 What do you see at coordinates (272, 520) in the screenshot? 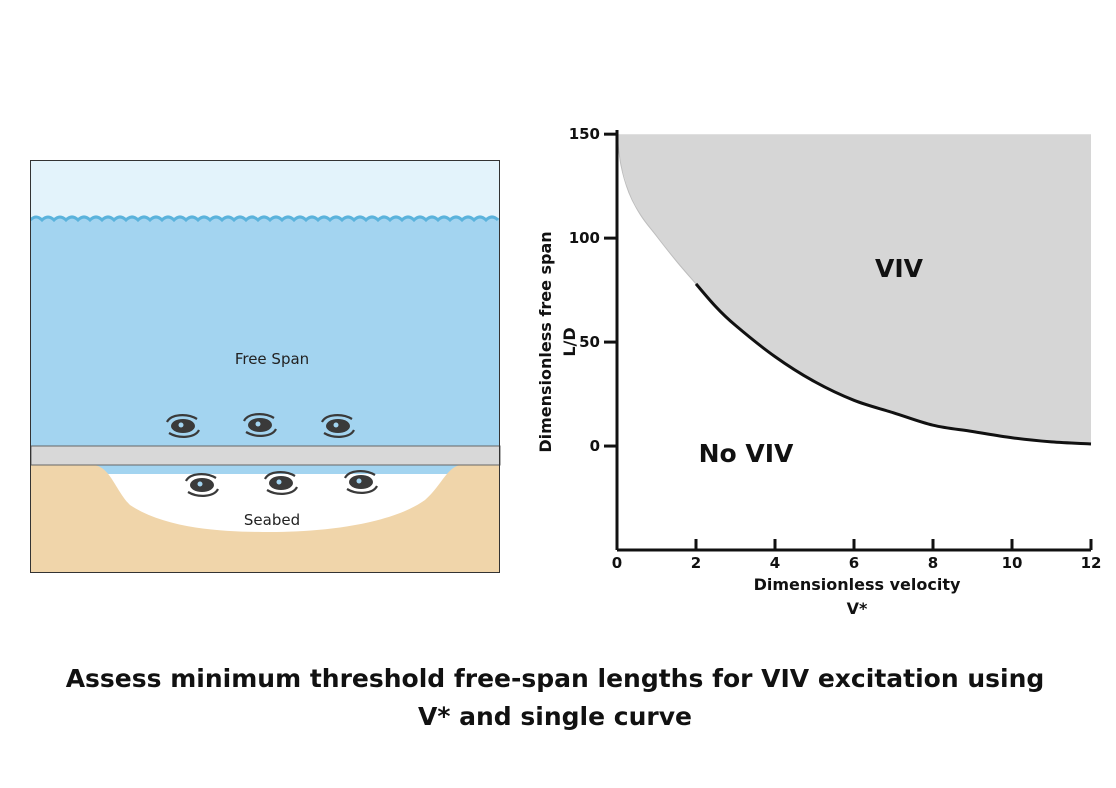
I see `seabed-label: Seabed` at bounding box center [272, 520].